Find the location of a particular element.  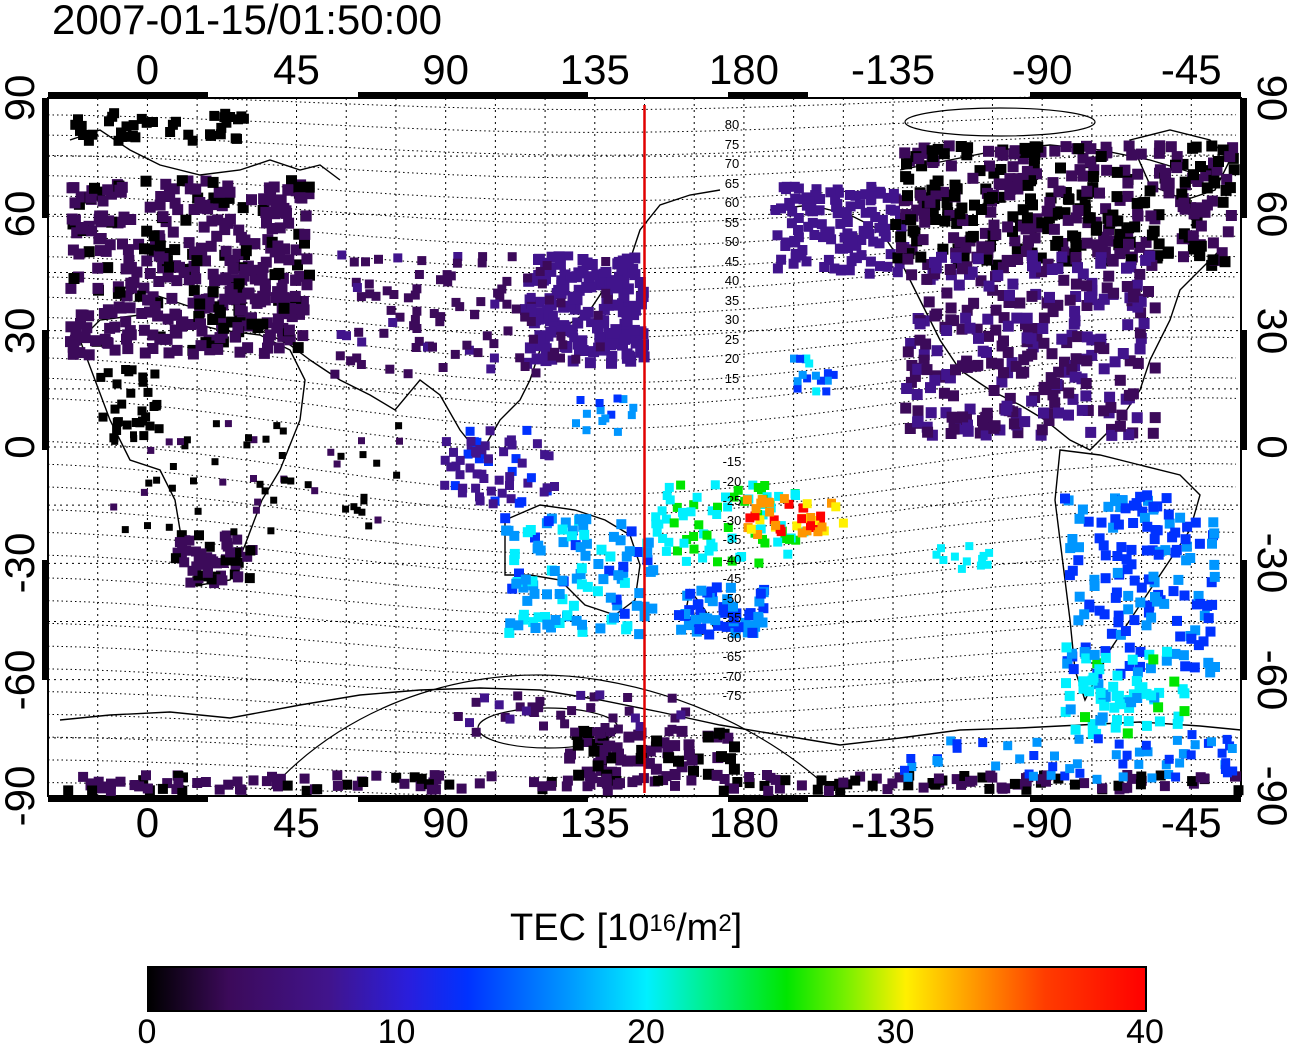

colorbar-tick-label: 30 is located at coordinates (895, 1032).